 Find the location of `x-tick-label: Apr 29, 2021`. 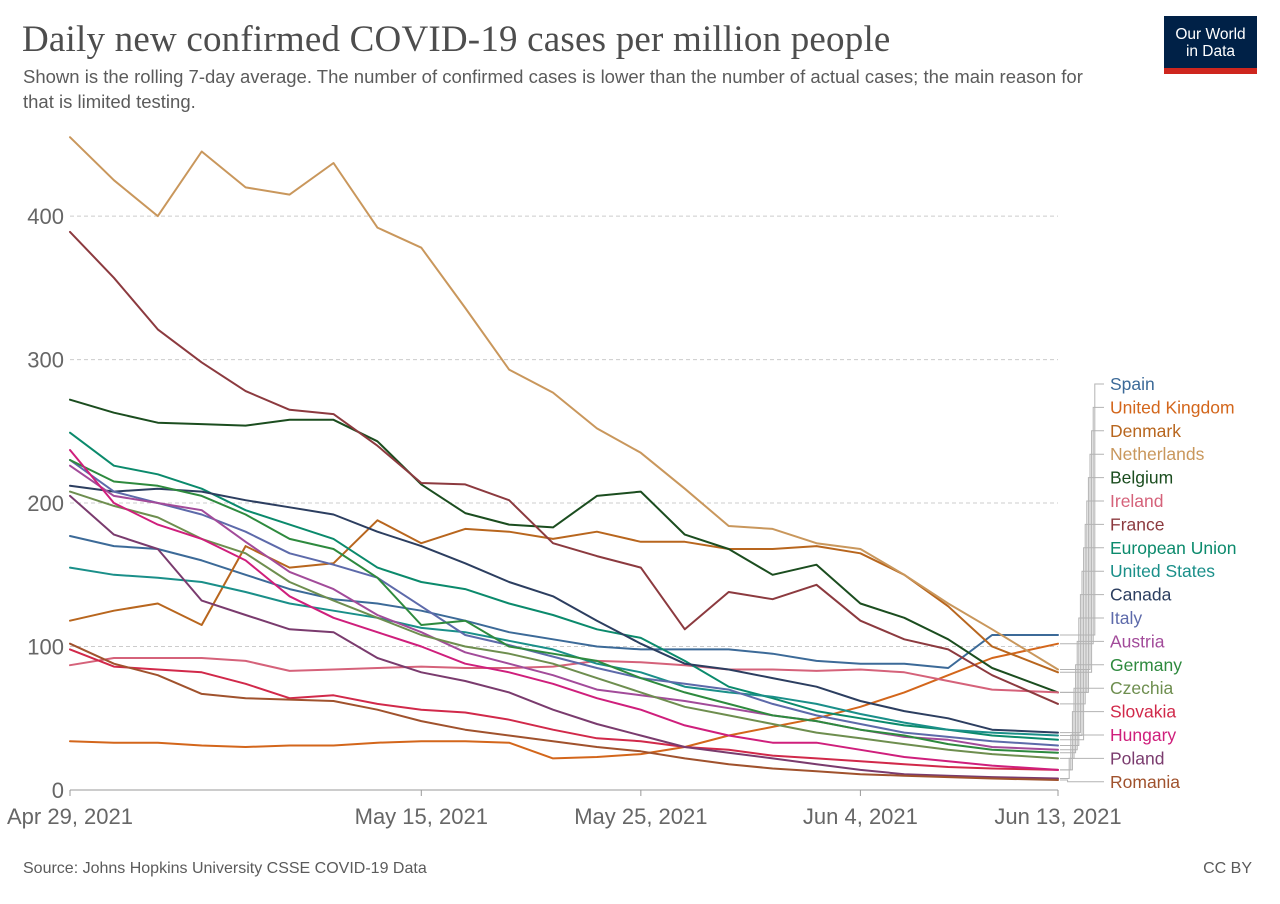

x-tick-label: Apr 29, 2021 is located at coordinates (70, 816).